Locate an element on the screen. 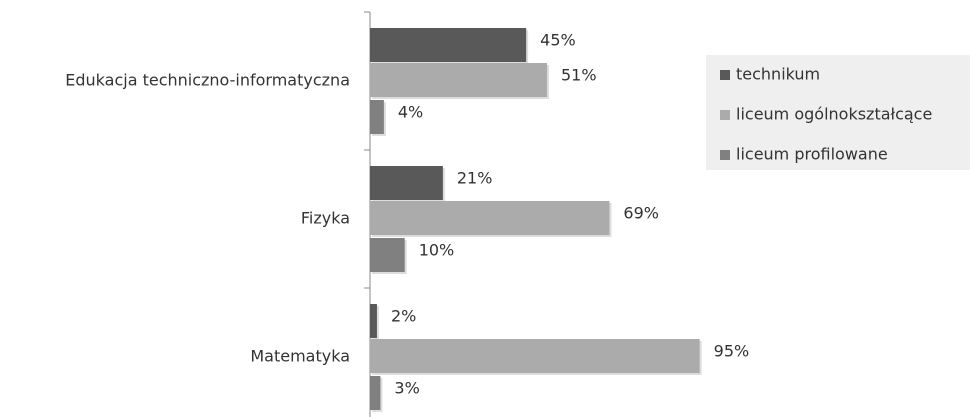 The width and height of the screenshot is (970, 417). value-label: 51% is located at coordinates (579, 75).